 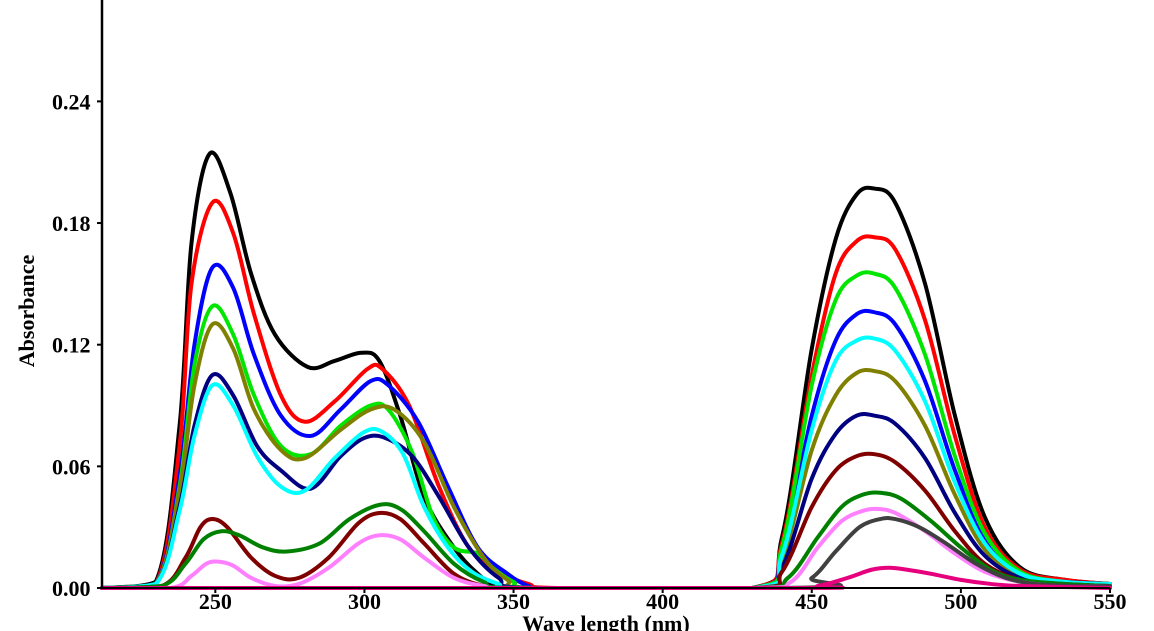 I want to click on x-tick-label: 300, so click(x=364, y=601).